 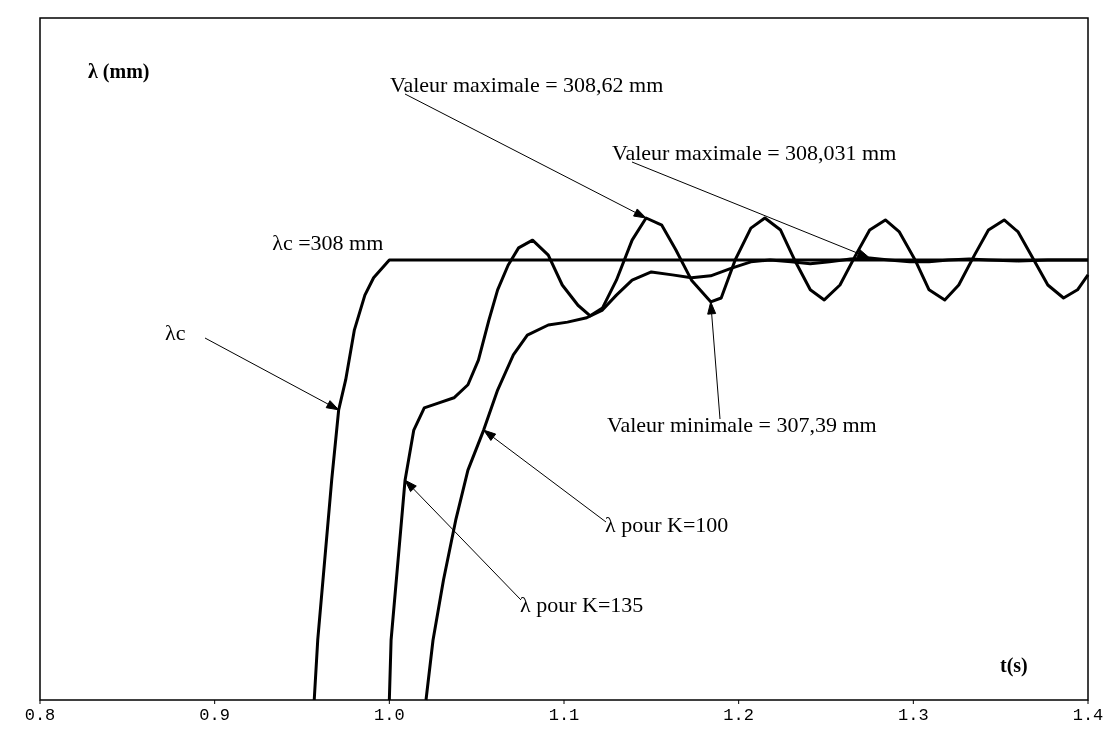 What do you see at coordinates (1014, 665) in the screenshot?
I see `x-axis-title: t(s)` at bounding box center [1014, 665].